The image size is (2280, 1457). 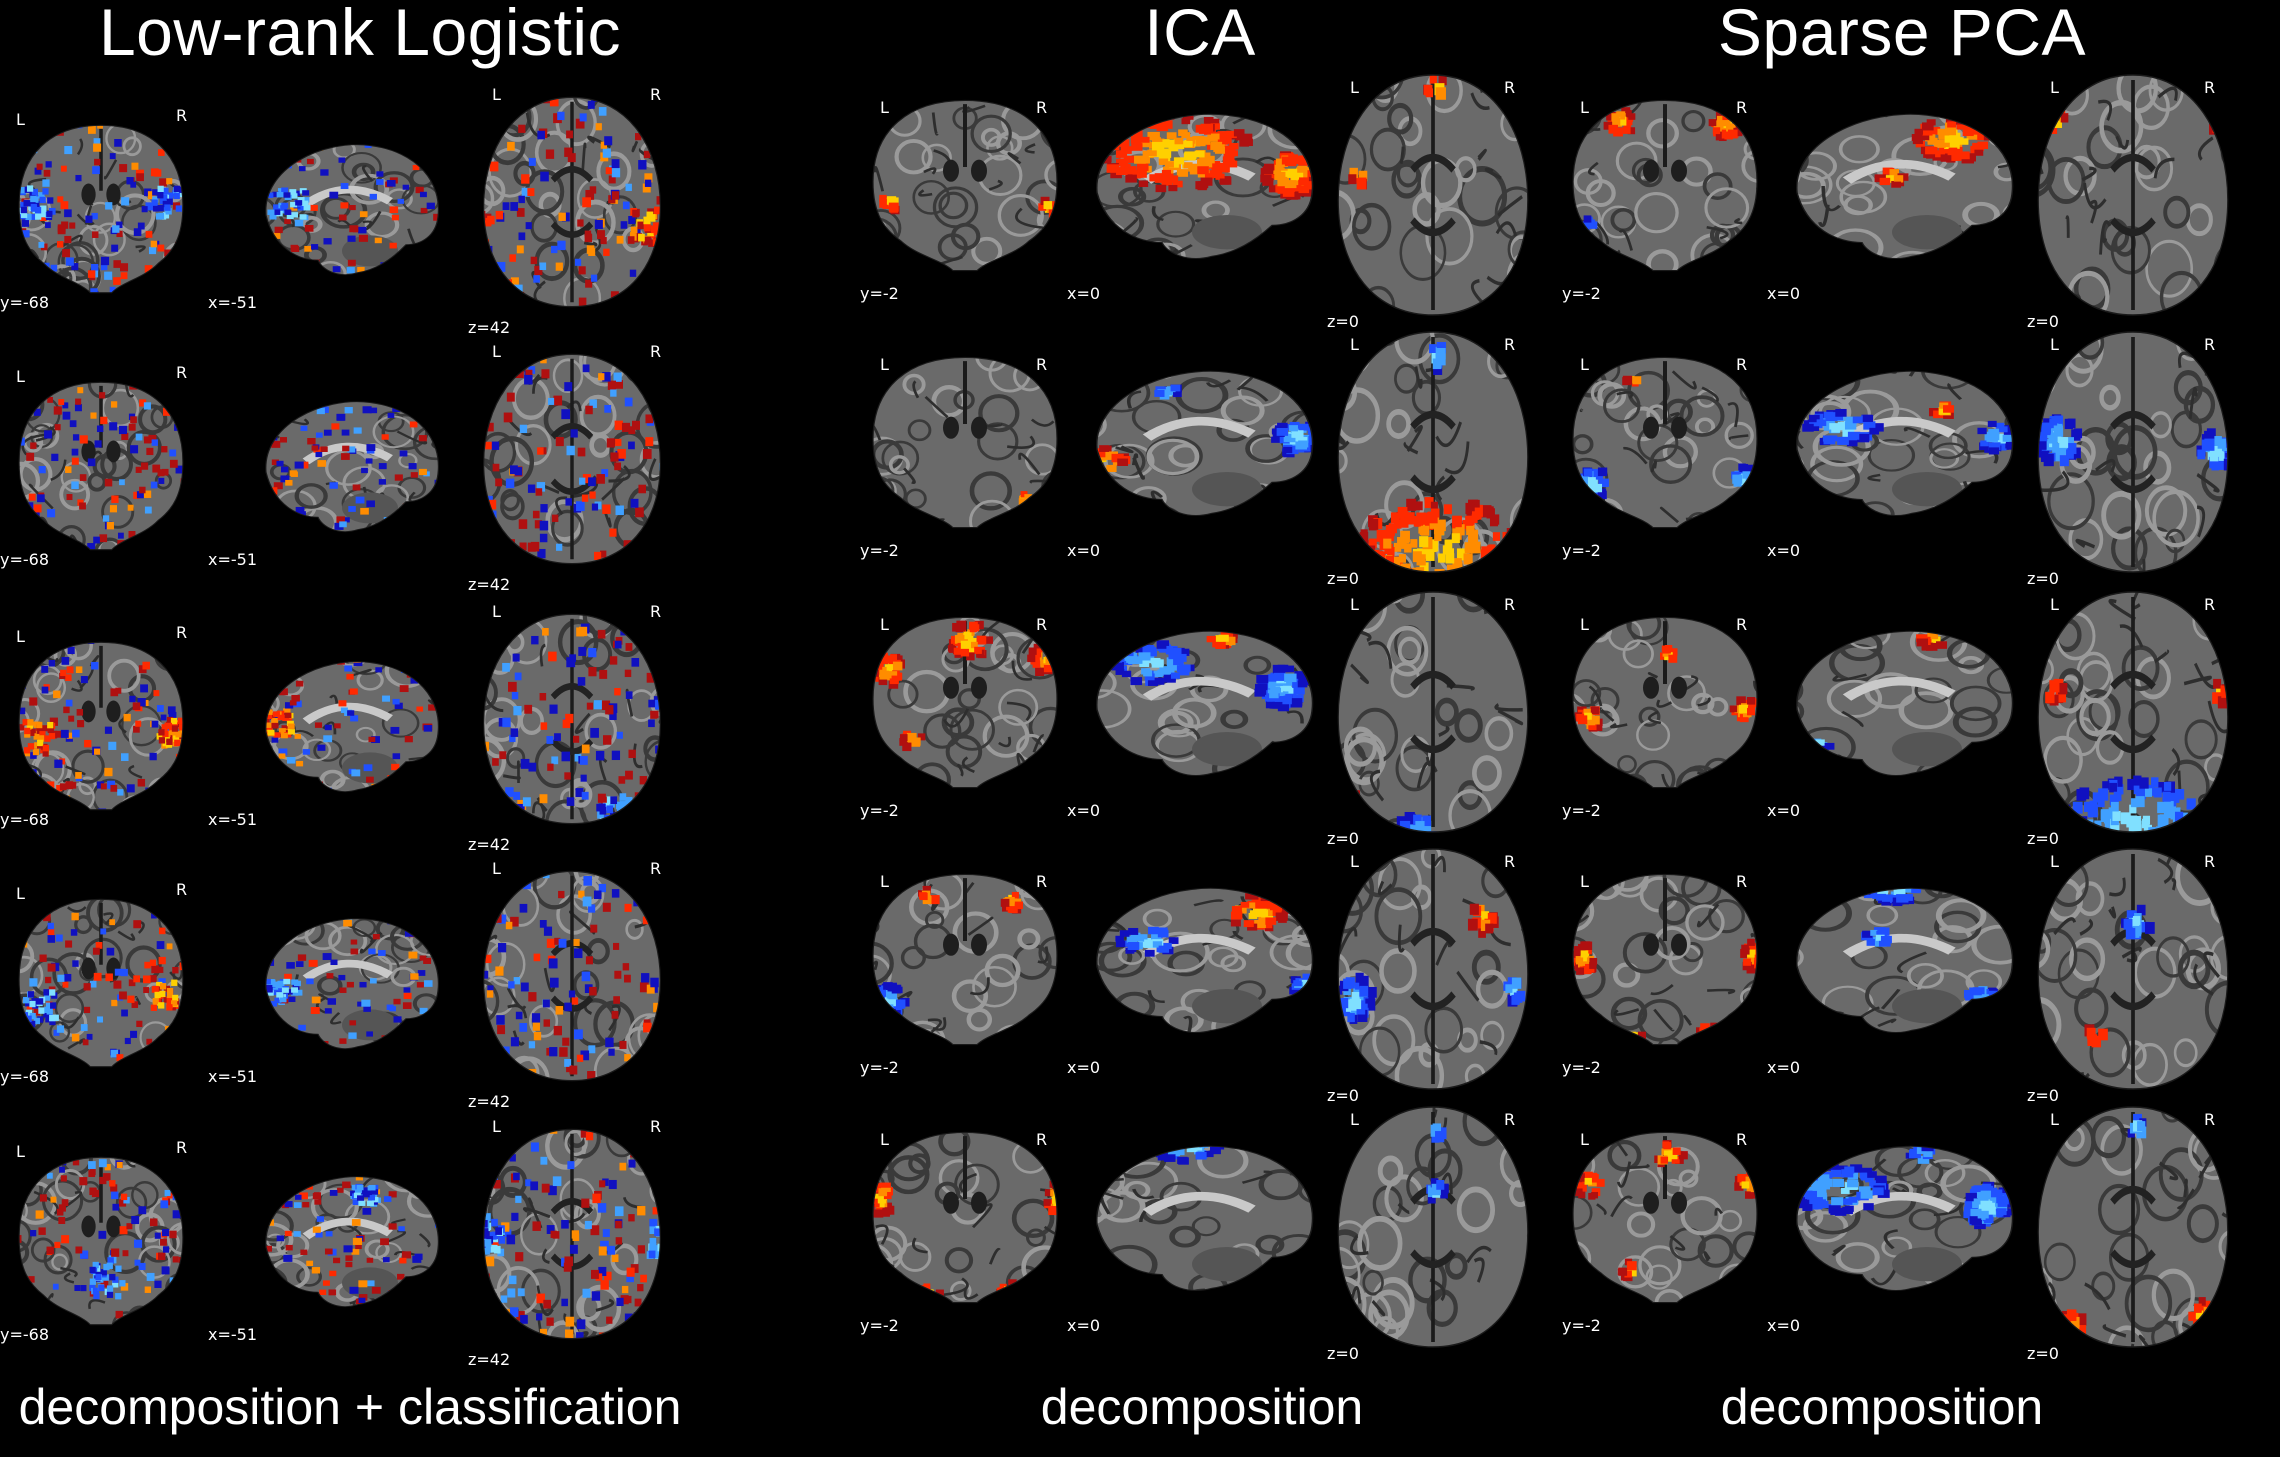 I want to click on title-low-rank-logistic: Low-rank Logistic, so click(x=360, y=34).